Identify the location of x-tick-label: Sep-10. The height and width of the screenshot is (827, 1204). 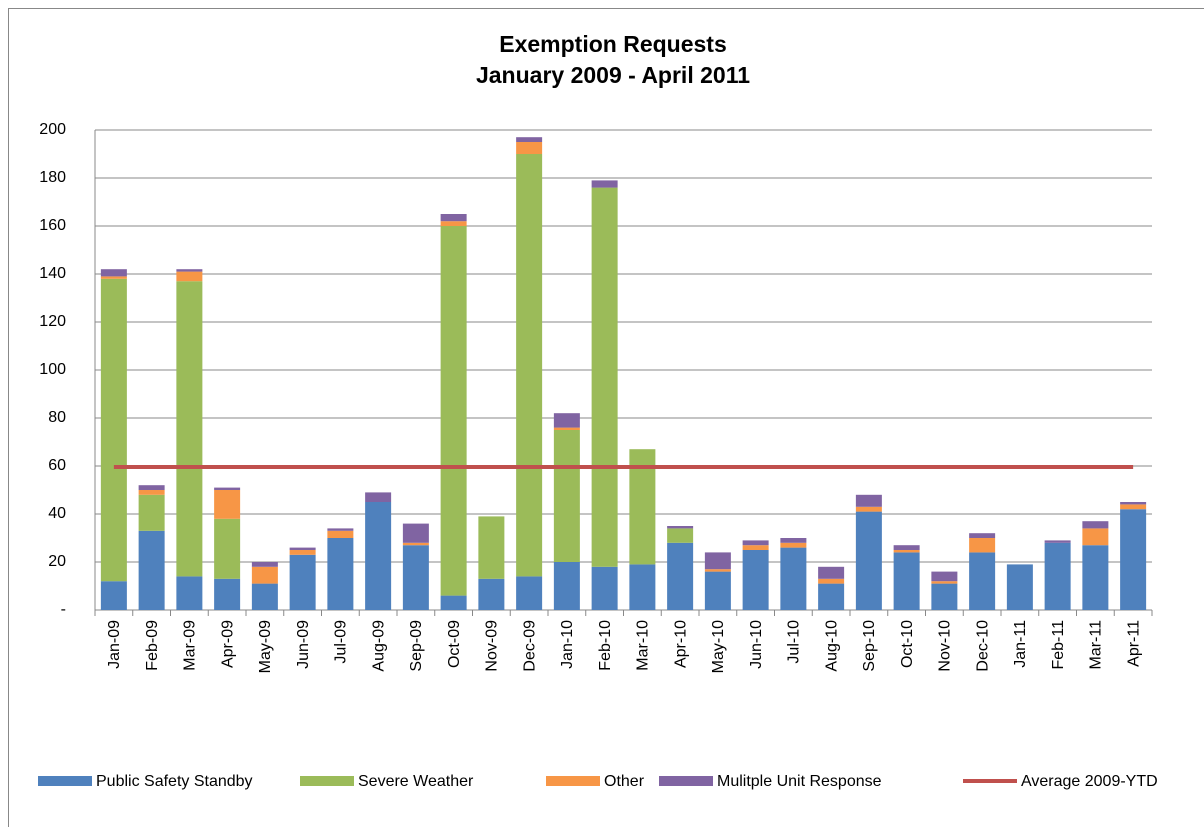
(869, 646).